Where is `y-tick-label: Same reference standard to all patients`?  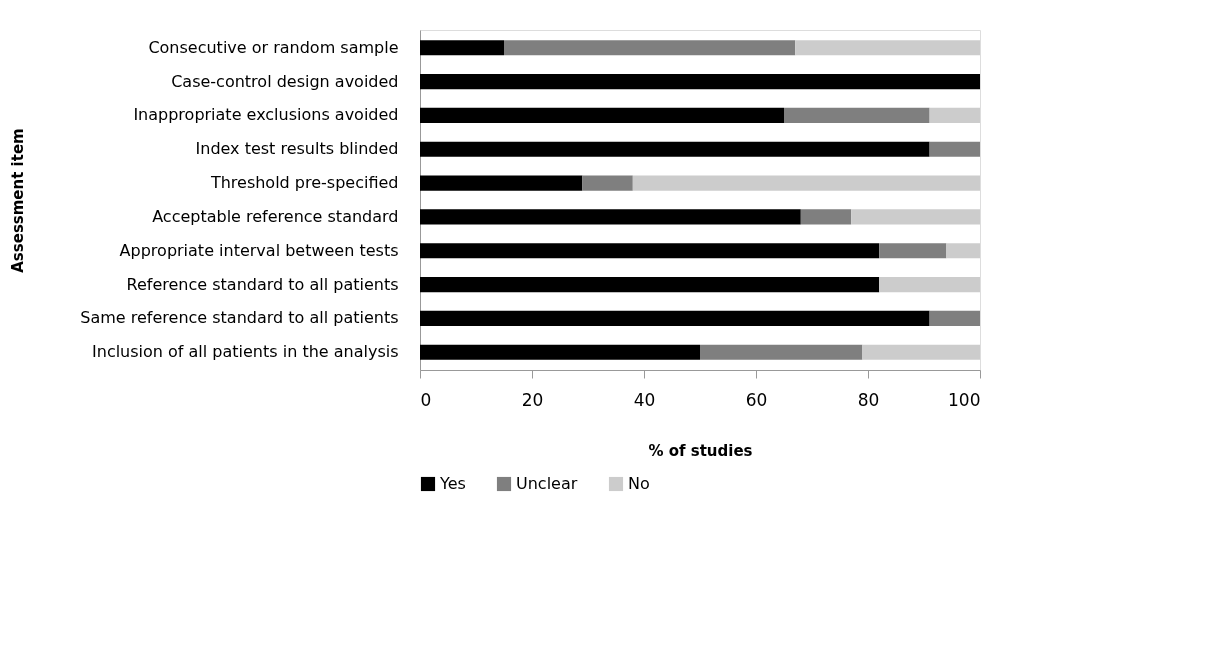
y-tick-label: Same reference standard to all patients is located at coordinates (239, 318).